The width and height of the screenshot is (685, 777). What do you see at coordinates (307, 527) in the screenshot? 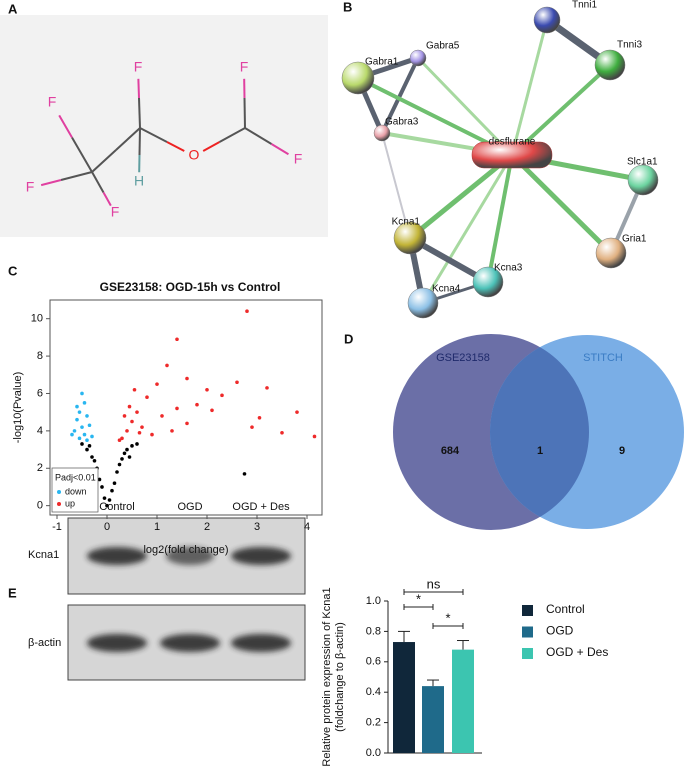
I see `x-tick-label: 4` at bounding box center [307, 527].